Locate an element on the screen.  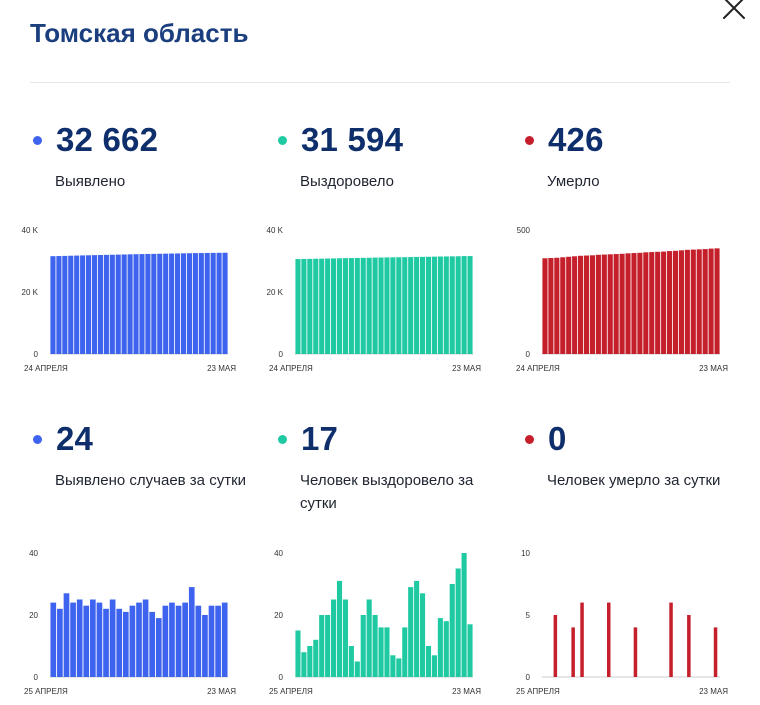
y-tick-label: 10 is located at coordinates (525, 553).